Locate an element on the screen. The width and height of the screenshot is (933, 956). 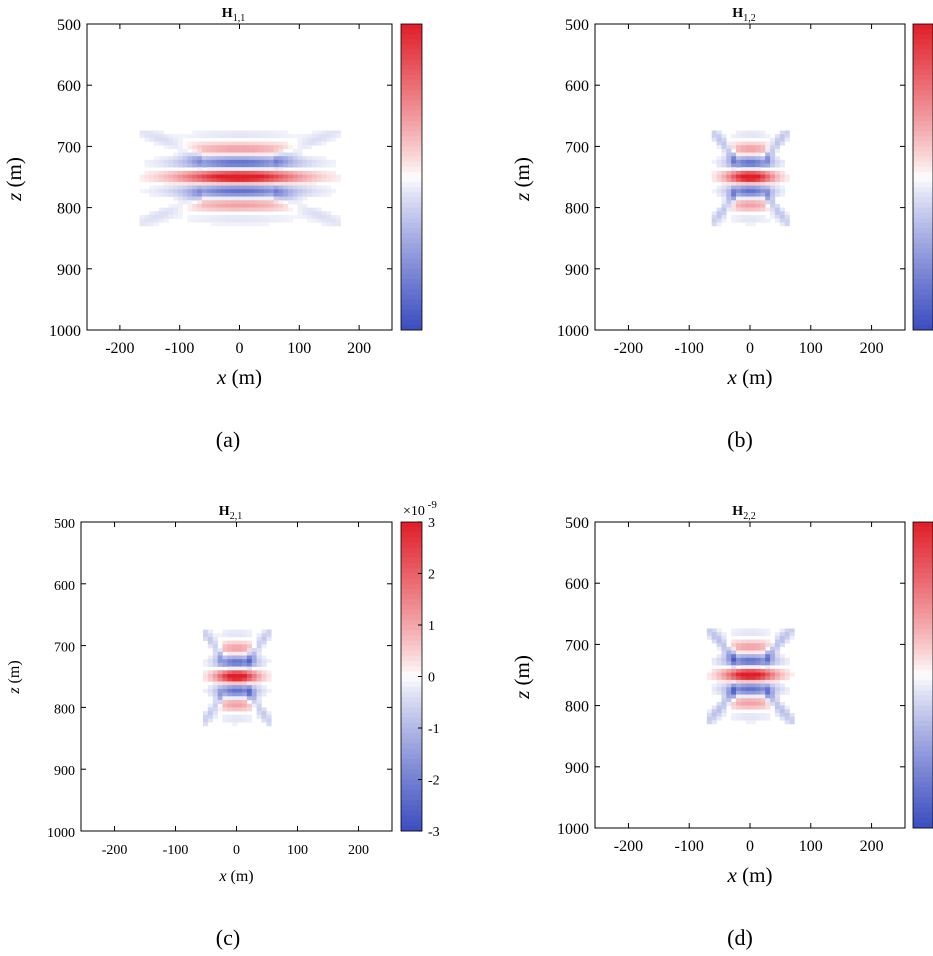
colorbar-tick-label: -3 is located at coordinates (434, 832).